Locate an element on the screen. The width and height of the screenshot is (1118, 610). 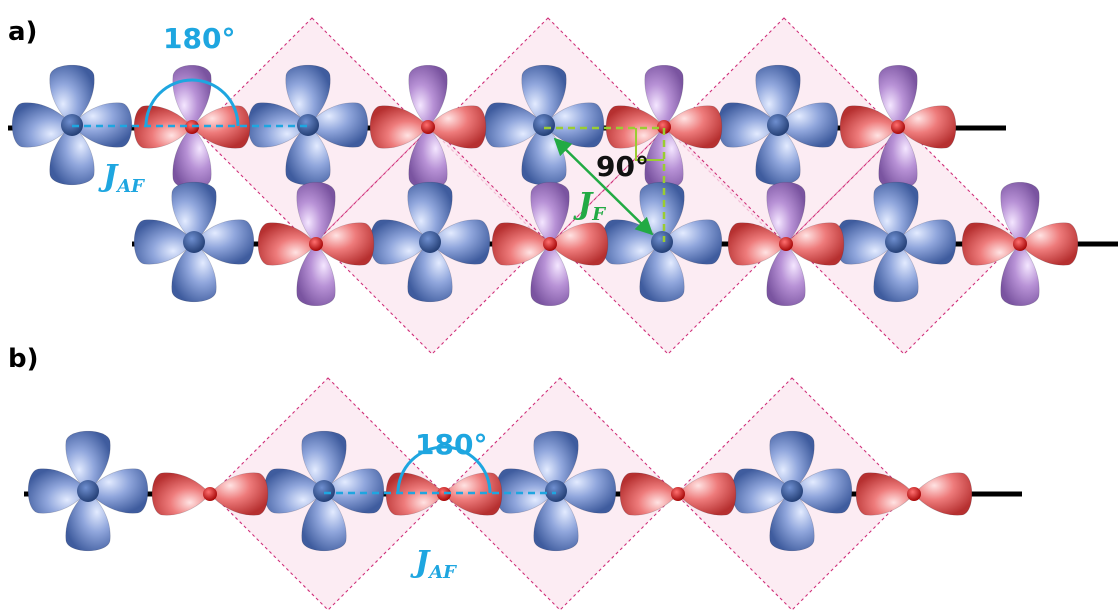
panel-label-b: b) is located at coordinates (23, 359).